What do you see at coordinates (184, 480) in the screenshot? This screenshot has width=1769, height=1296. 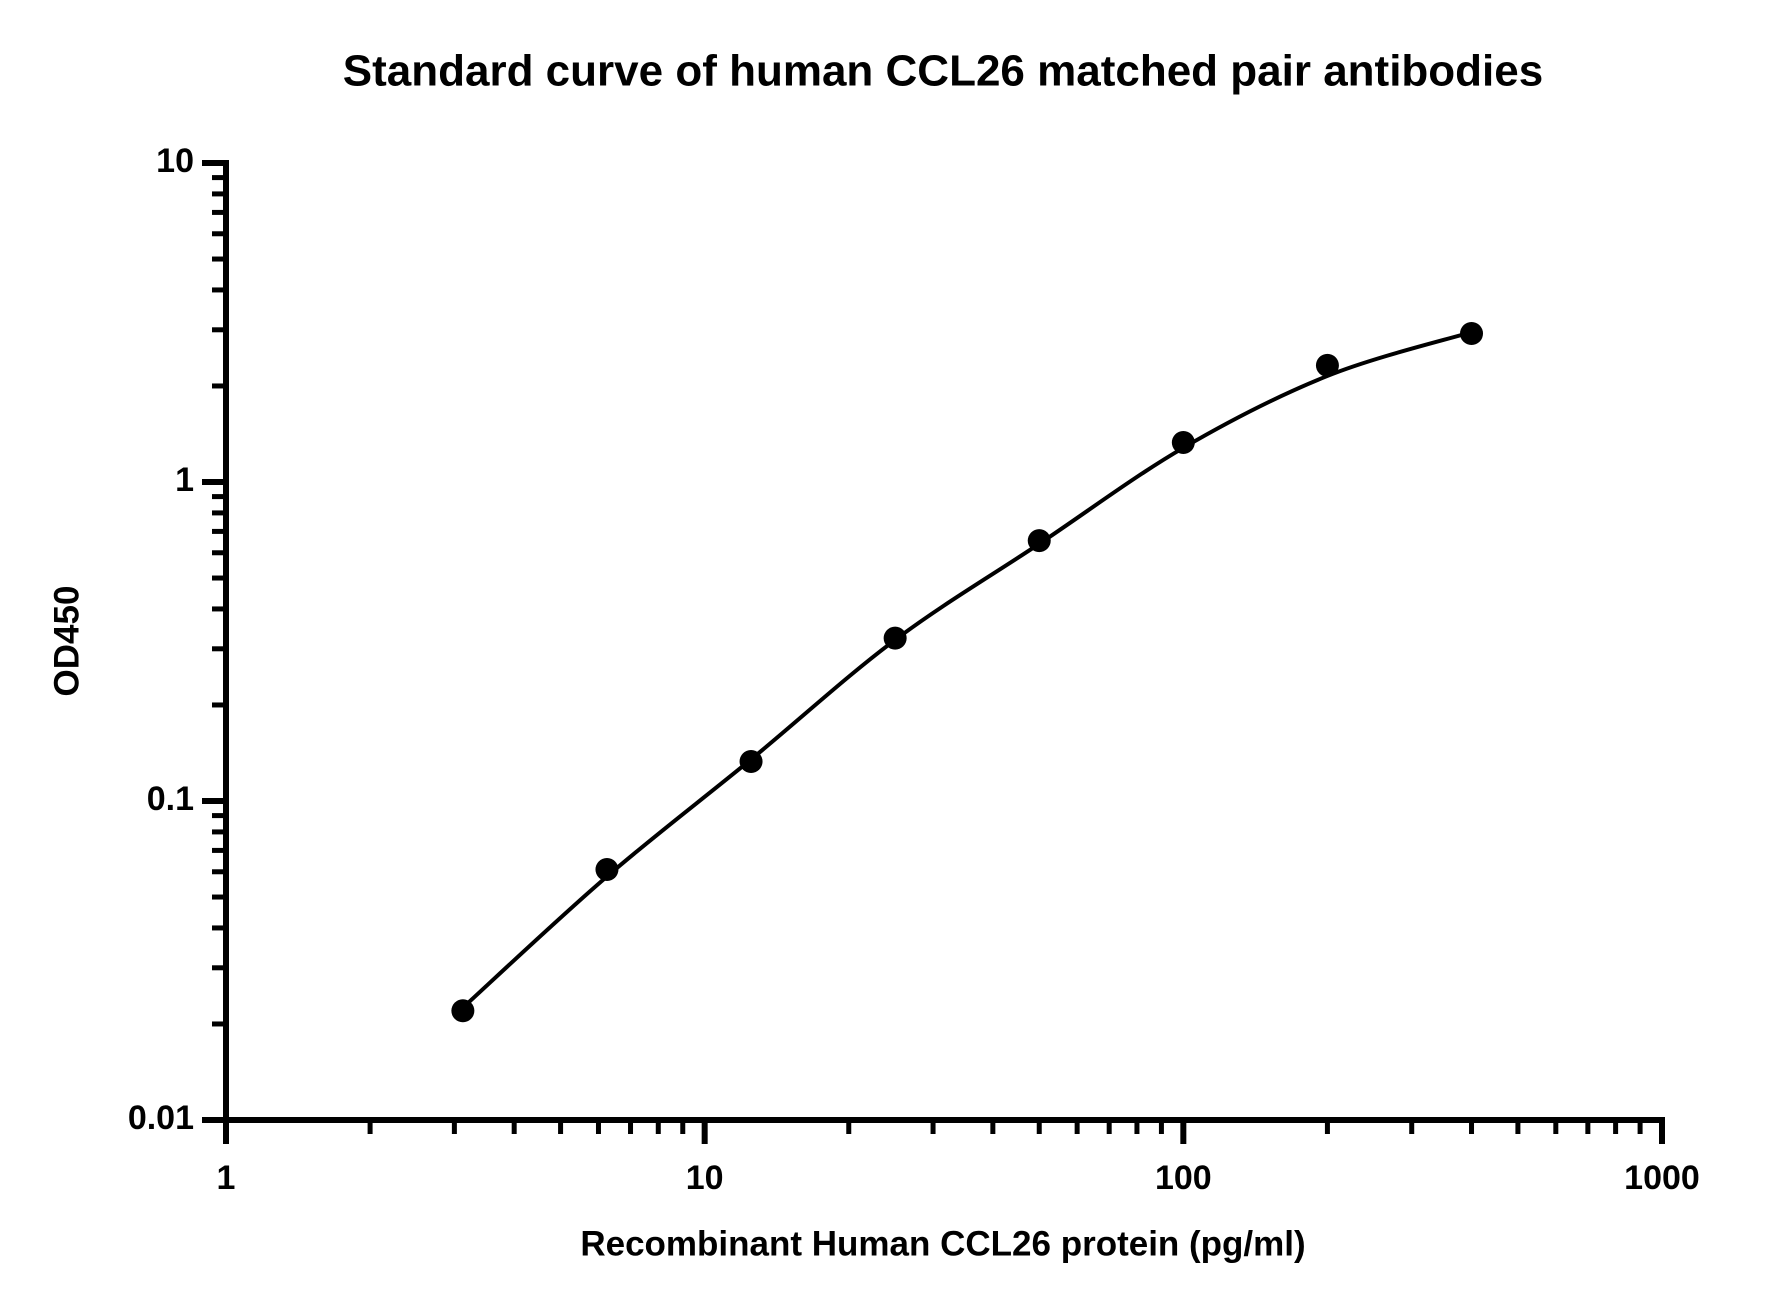 I see `y-tick-label: 1` at bounding box center [184, 480].